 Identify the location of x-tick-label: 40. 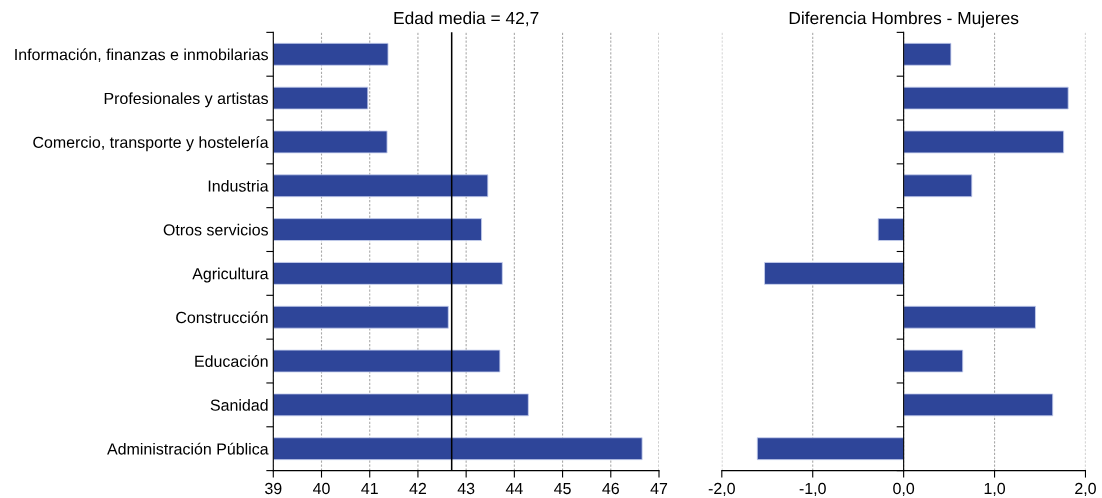
(321, 488).